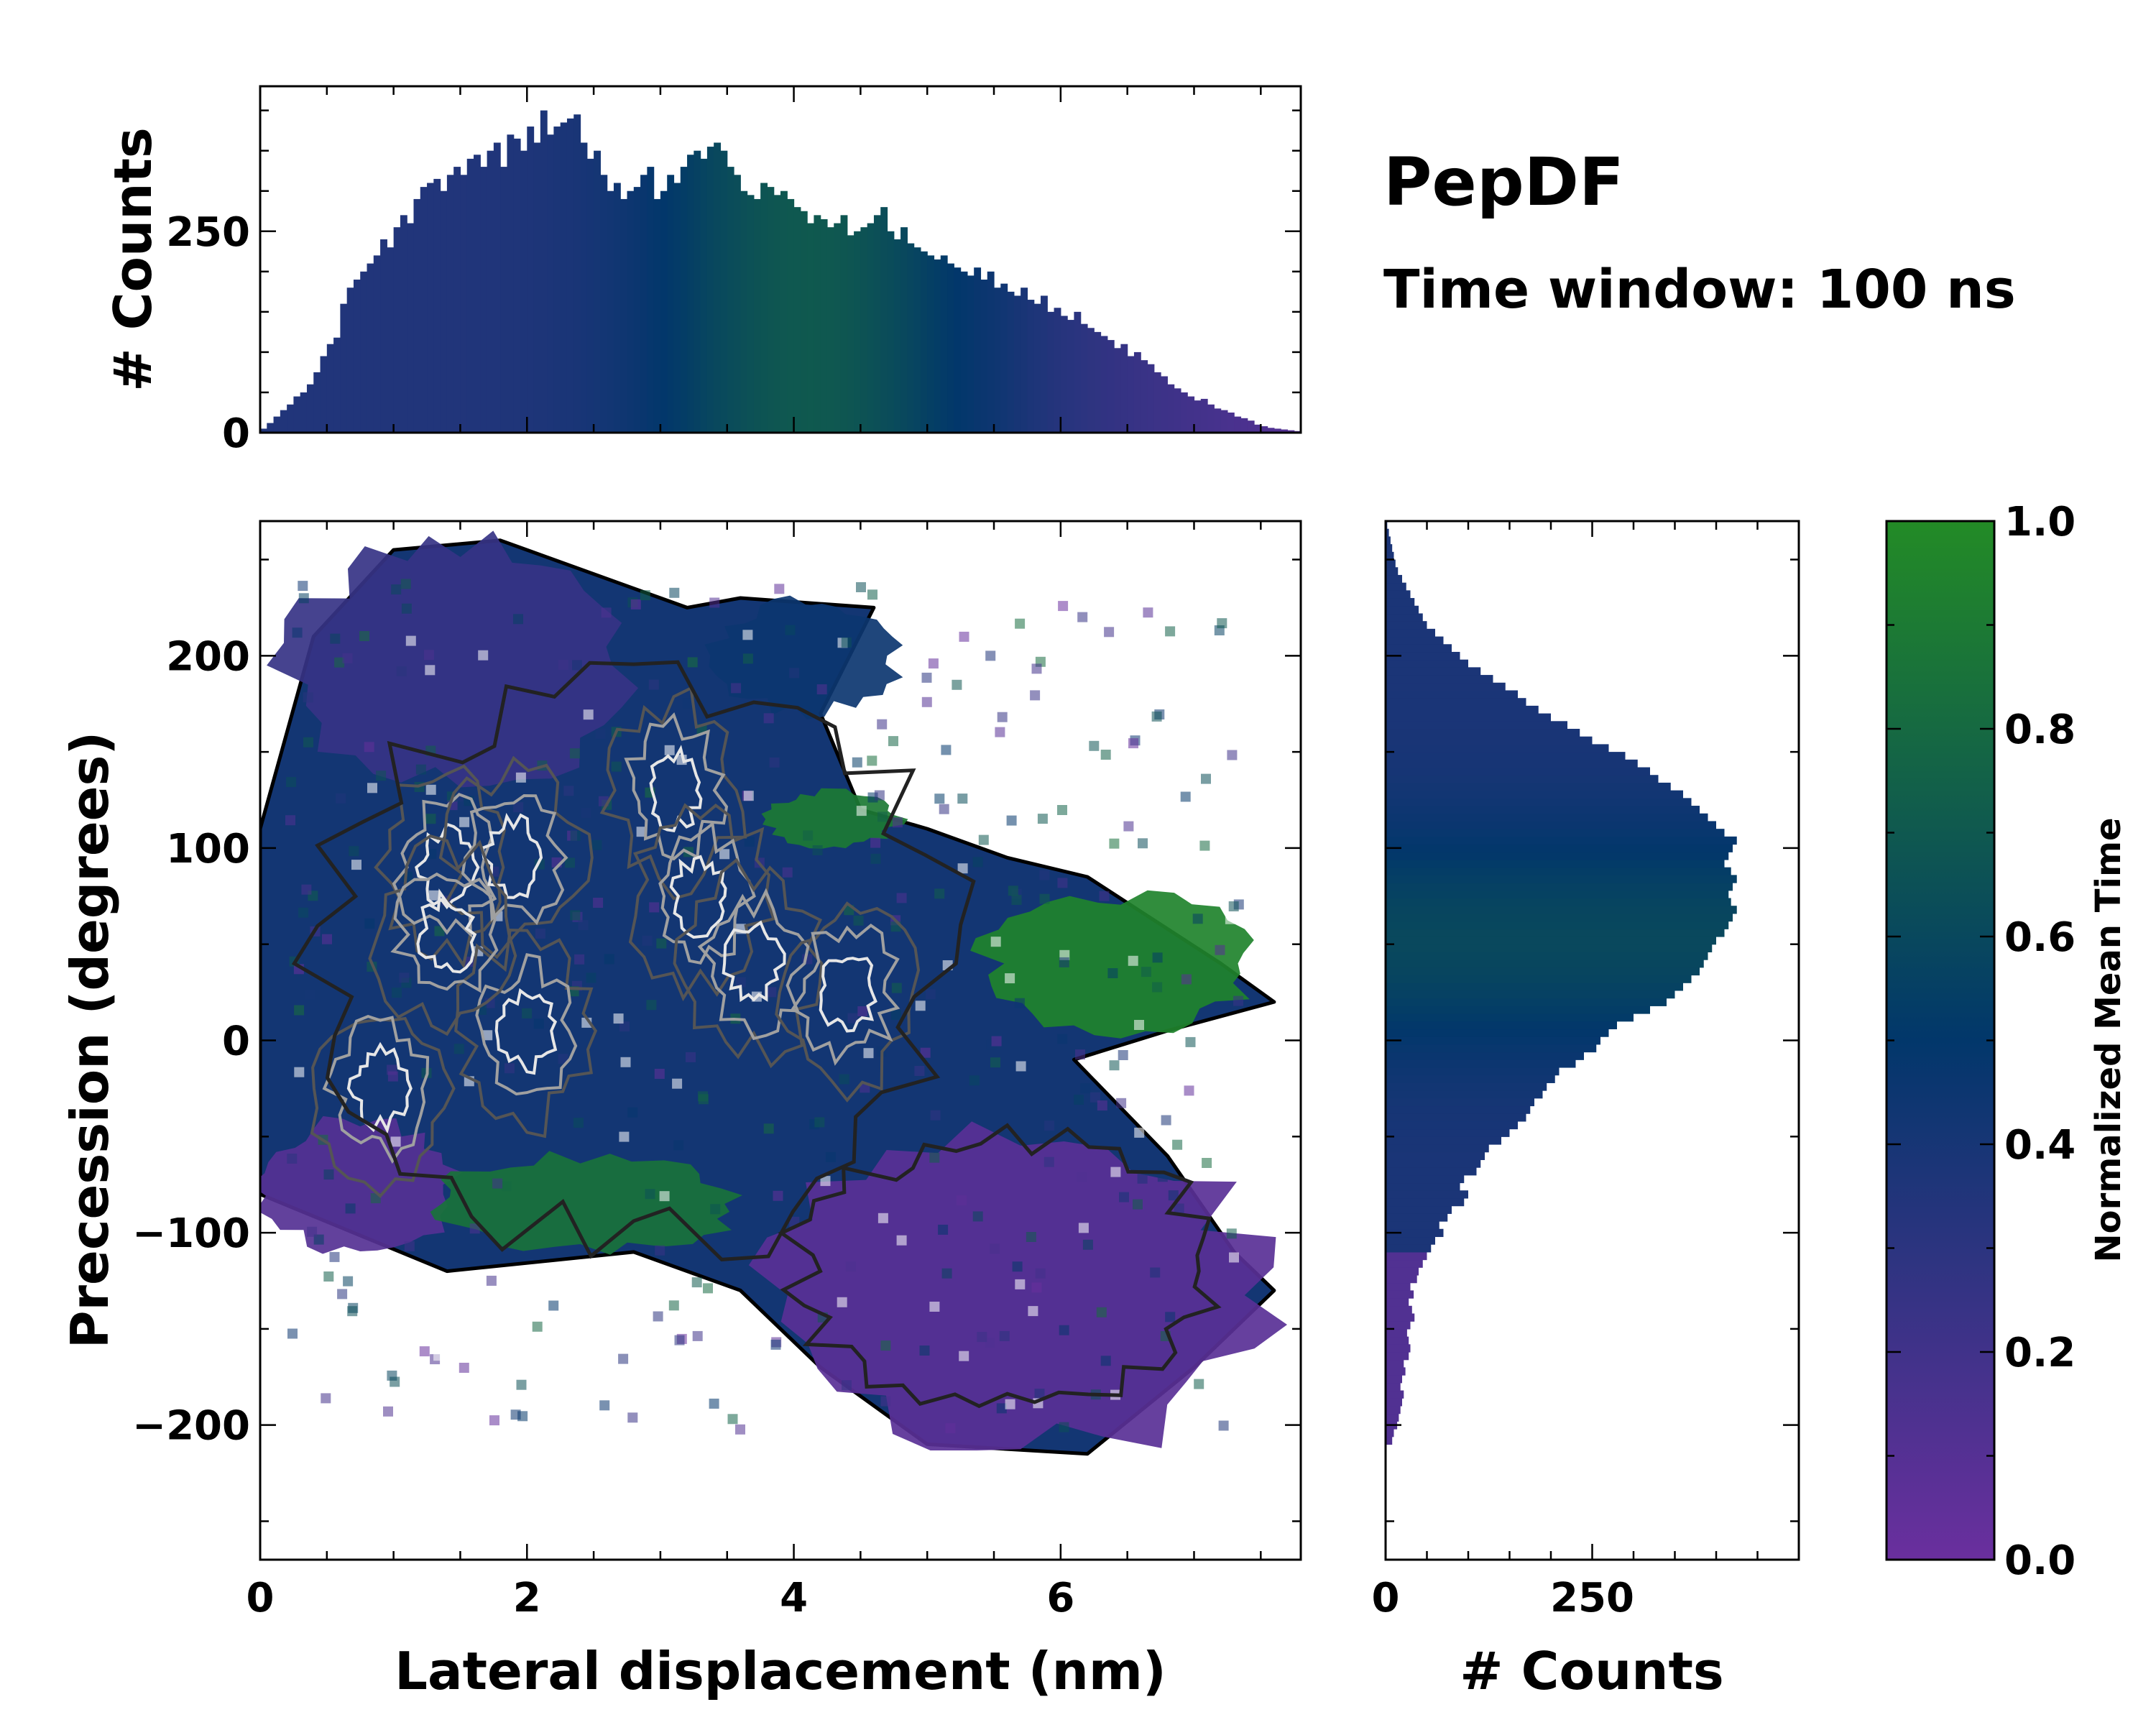  What do you see at coordinates (703, 271) in the screenshot?
I see `top-histogram: 0 250 # Counts` at bounding box center [703, 271].